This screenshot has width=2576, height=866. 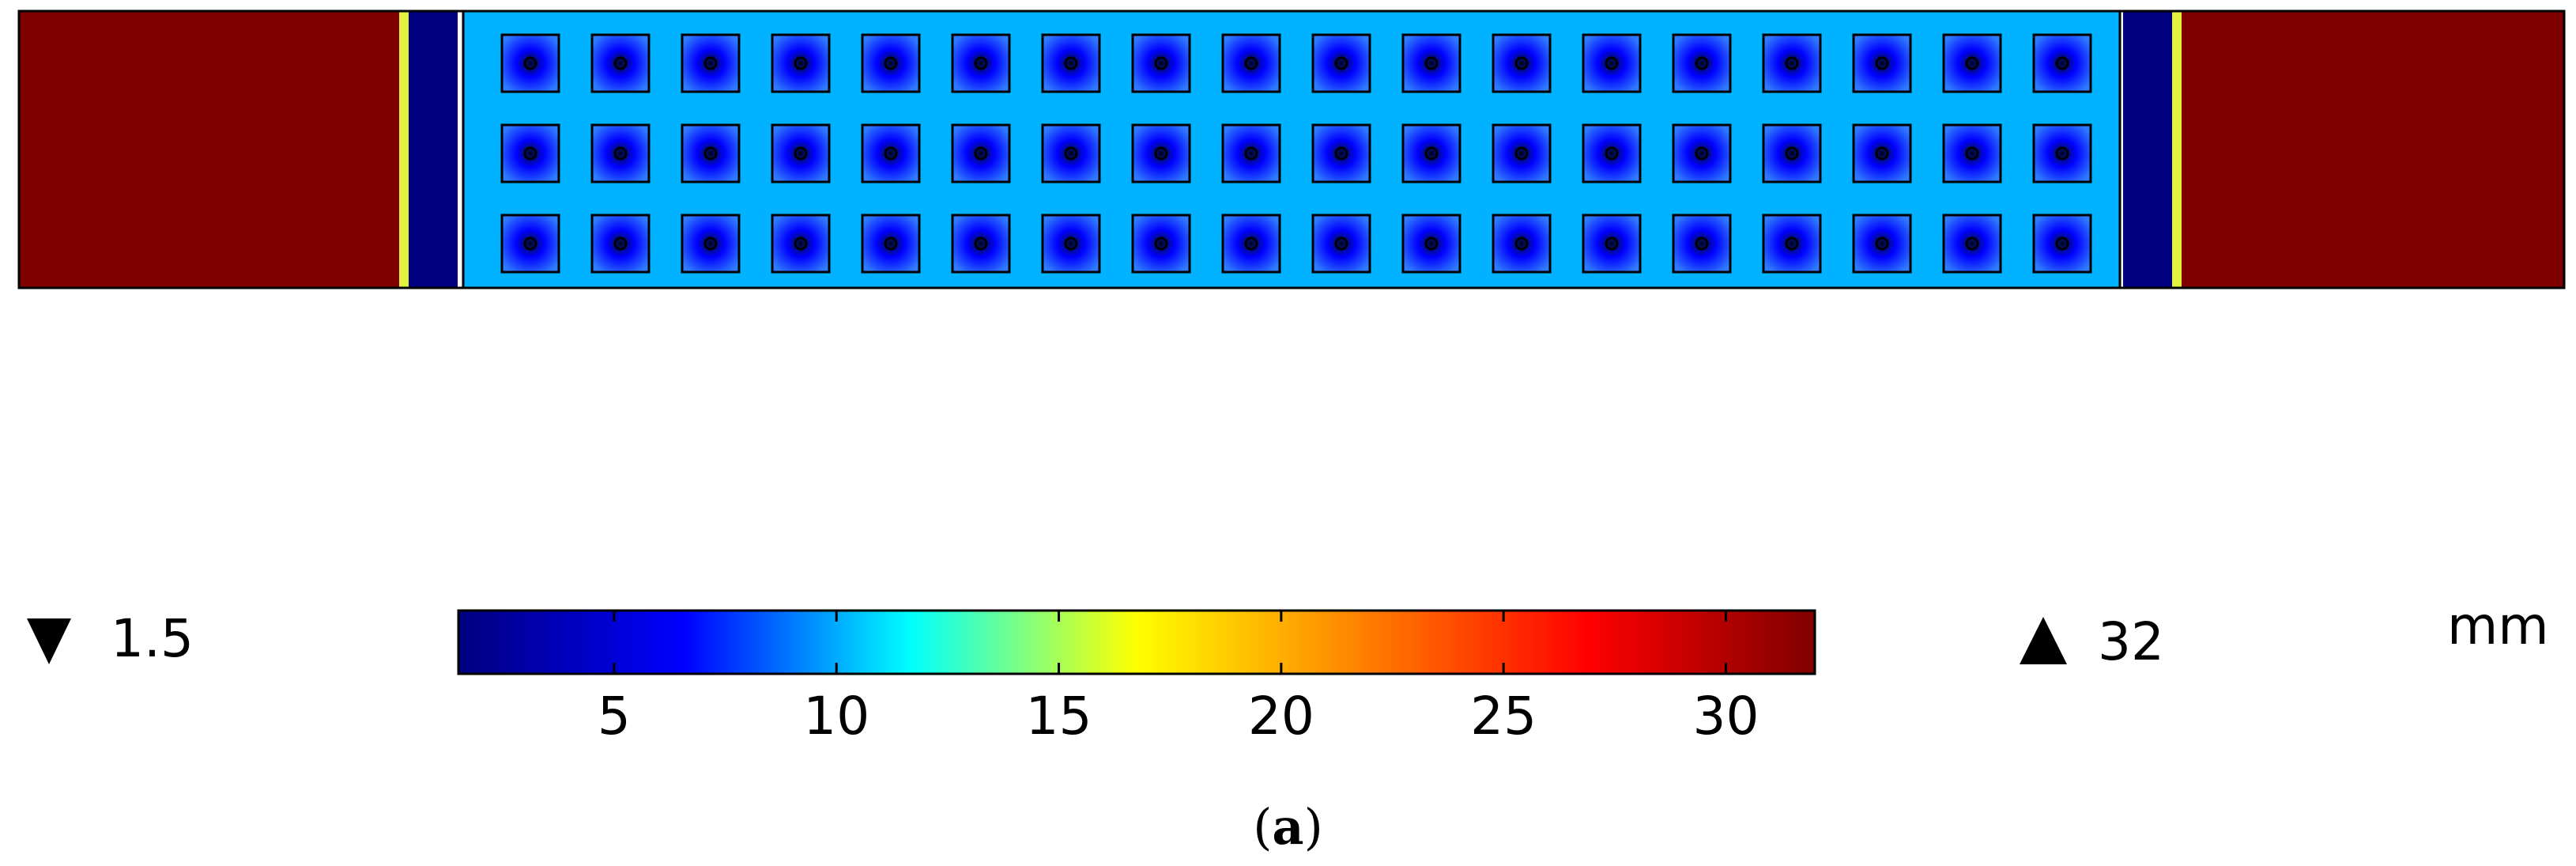 What do you see at coordinates (404, 149) in the screenshot?
I see `left-yellow-strip` at bounding box center [404, 149].